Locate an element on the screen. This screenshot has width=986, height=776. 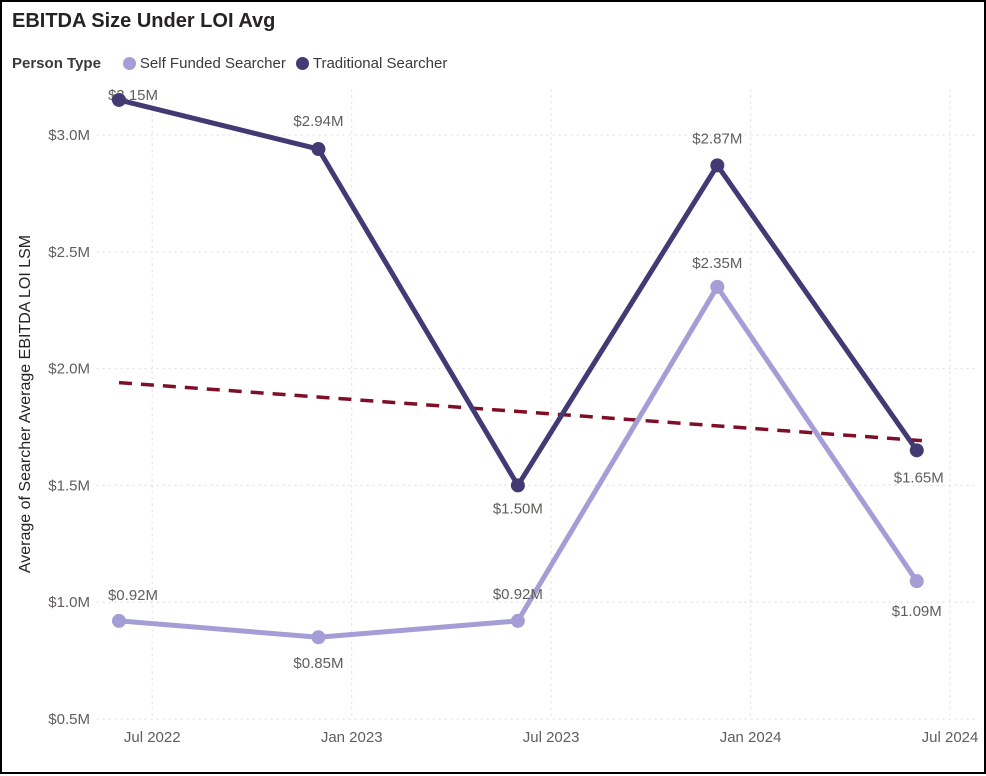
data-point-label: $1.09M is located at coordinates (917, 611).